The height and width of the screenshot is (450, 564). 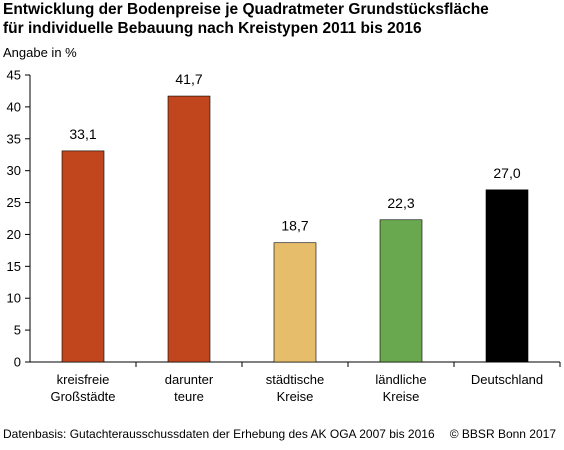 What do you see at coordinates (14, 202) in the screenshot?
I see `y-tick-label: 25` at bounding box center [14, 202].